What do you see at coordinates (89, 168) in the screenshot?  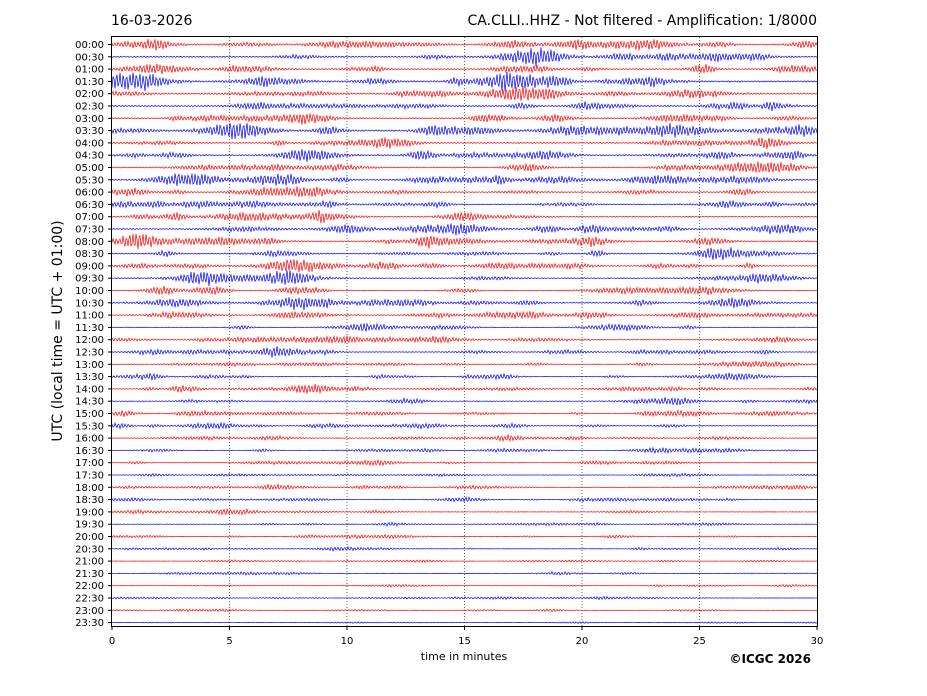 I see `y-tick-label: 05:00` at bounding box center [89, 168].